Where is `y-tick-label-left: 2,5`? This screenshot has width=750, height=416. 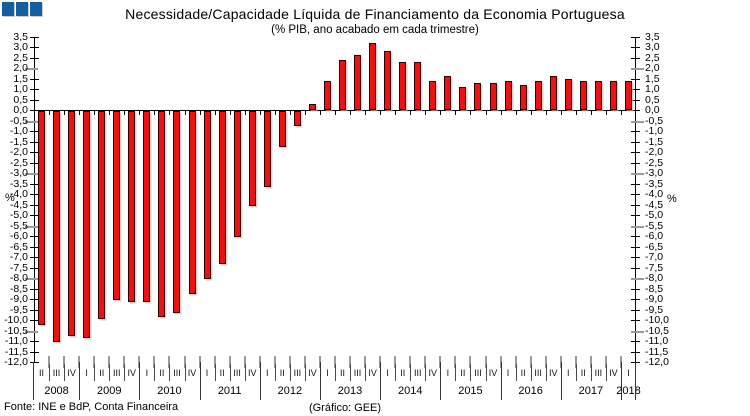
y-tick-label-left: 2,5 is located at coordinates (20, 57).